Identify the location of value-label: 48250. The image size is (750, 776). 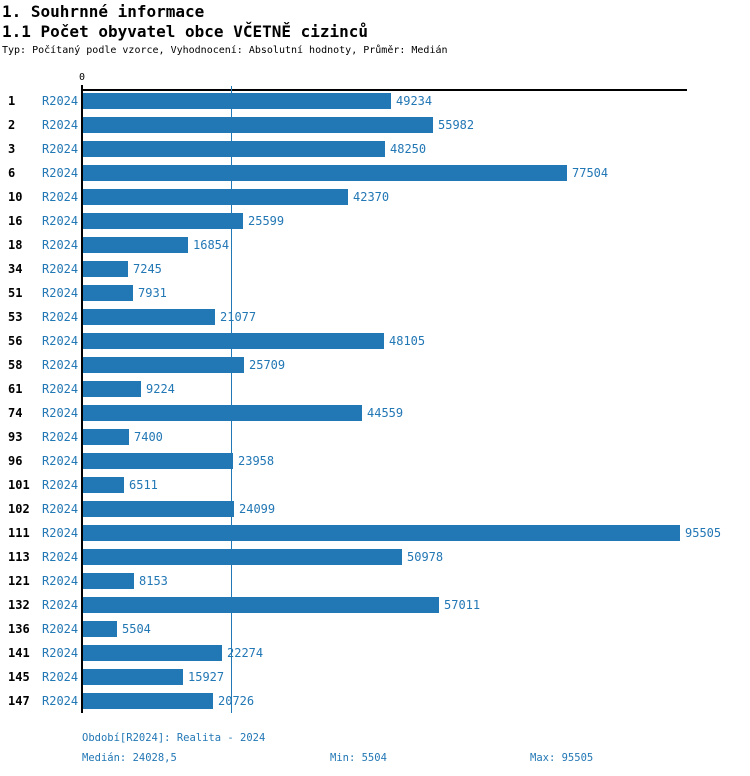
(408, 149).